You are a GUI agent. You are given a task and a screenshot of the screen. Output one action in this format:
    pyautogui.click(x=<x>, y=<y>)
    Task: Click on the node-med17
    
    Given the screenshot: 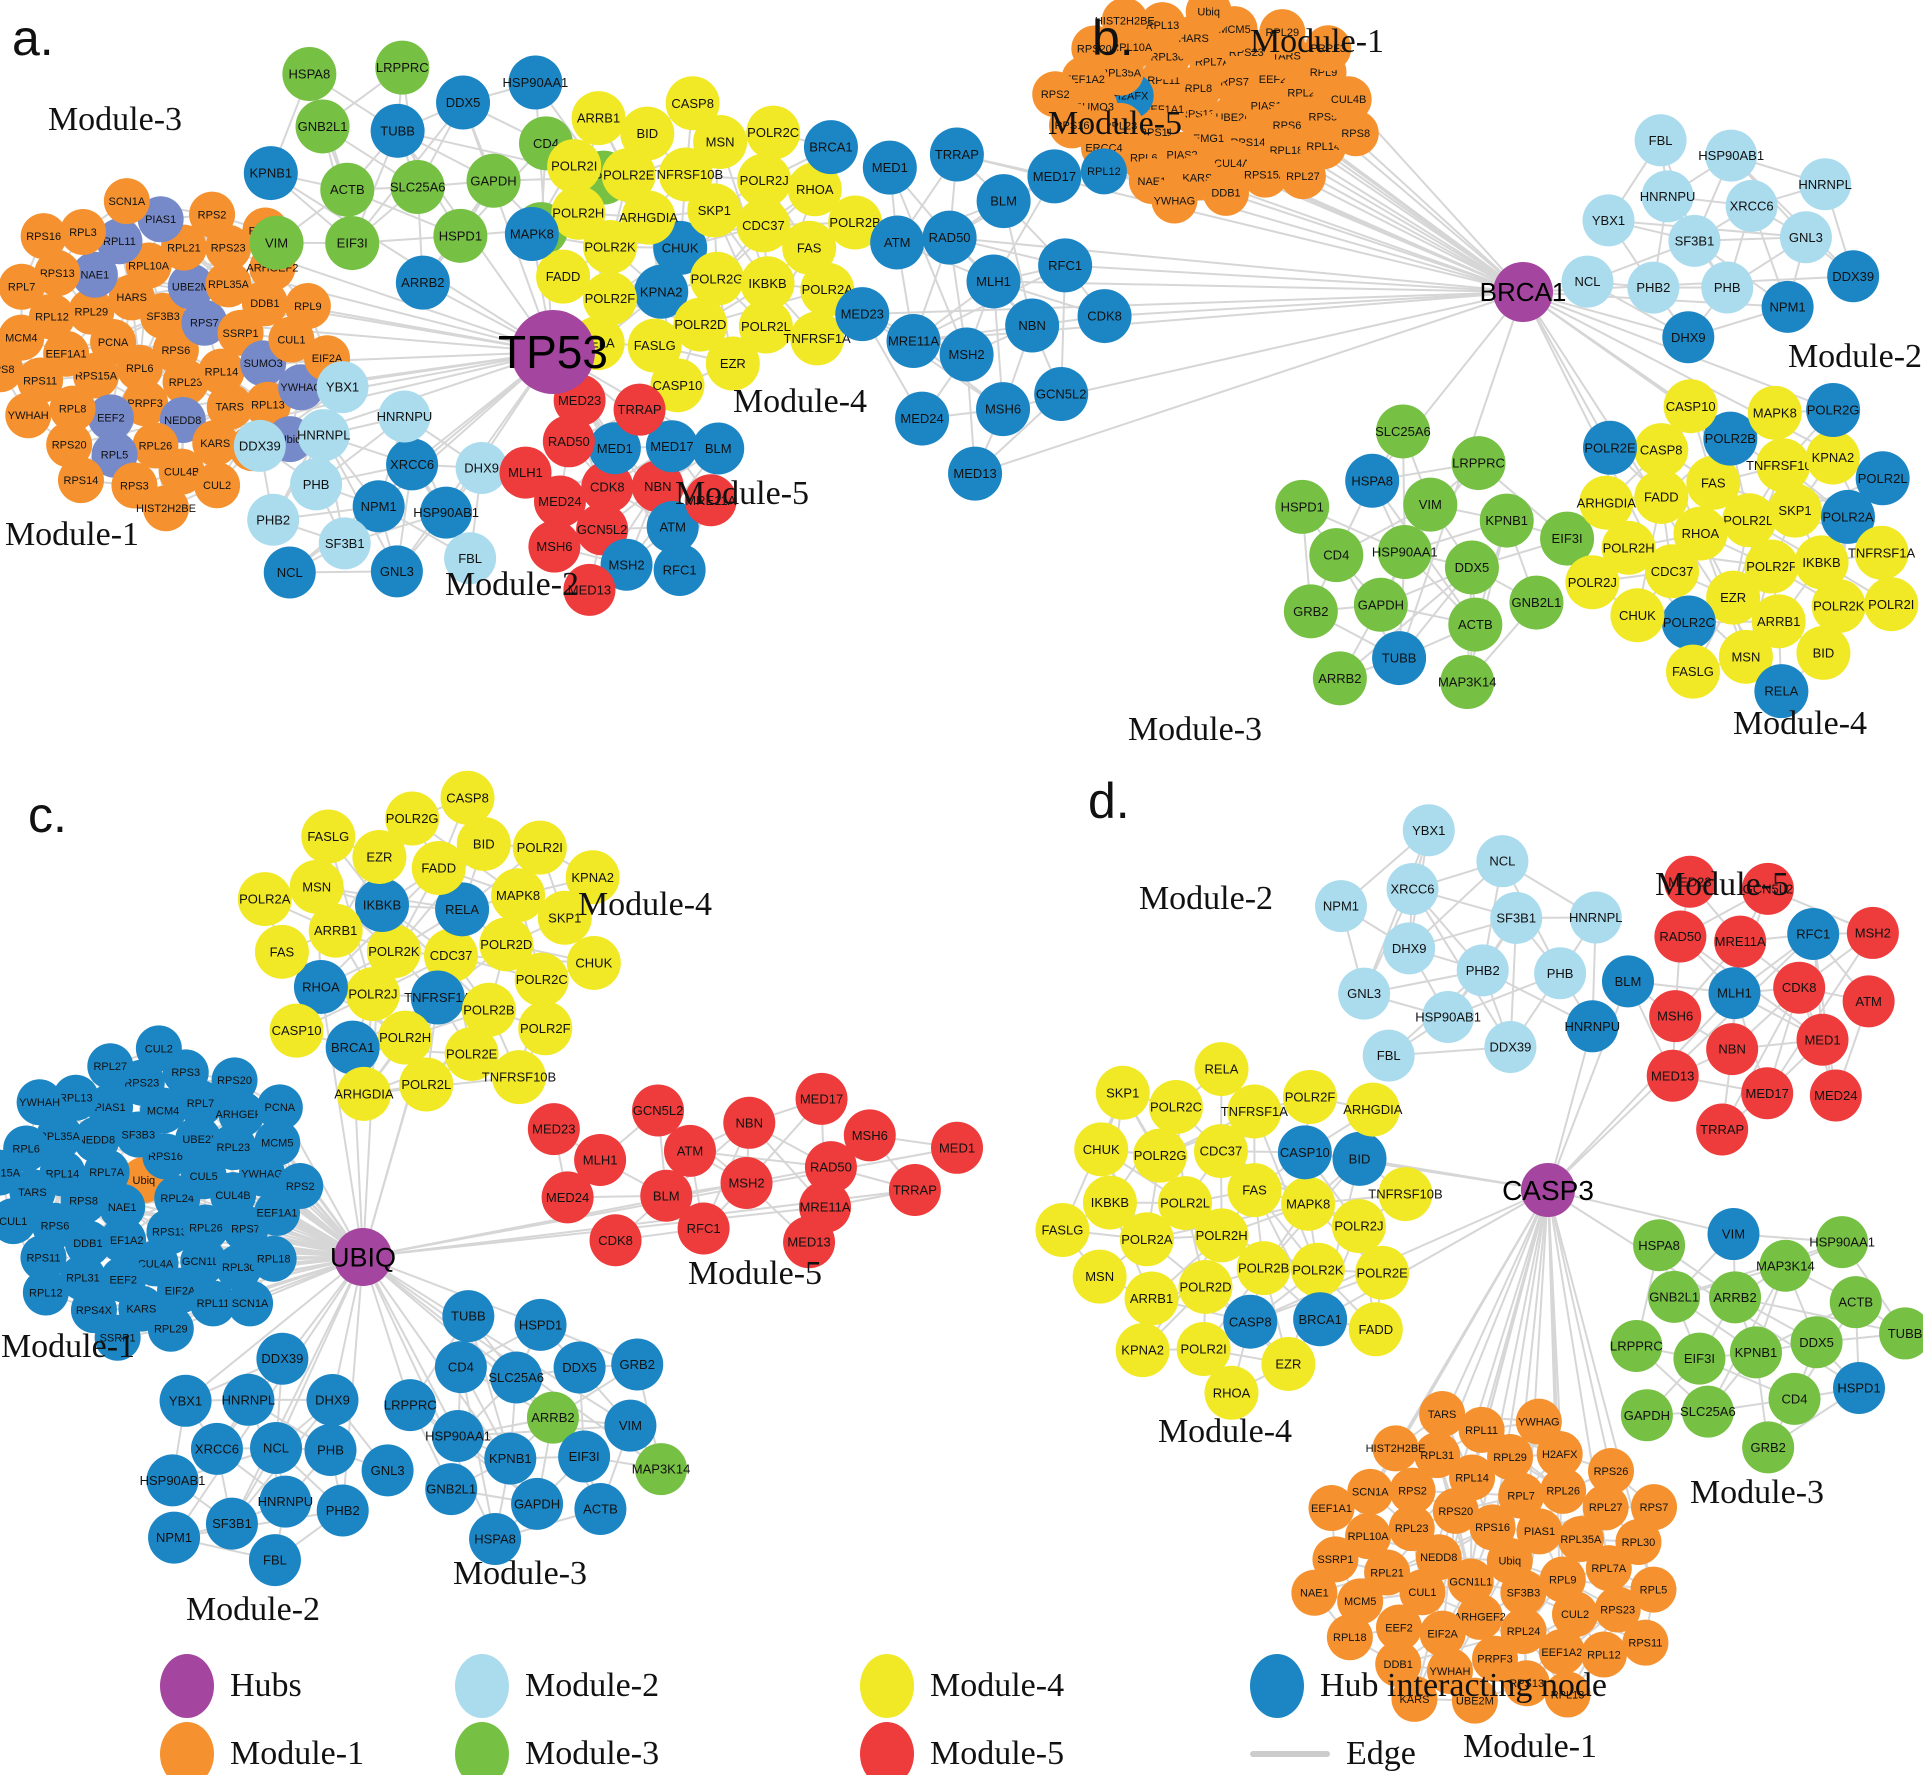 What is the action you would take?
    pyautogui.click(x=671, y=446)
    